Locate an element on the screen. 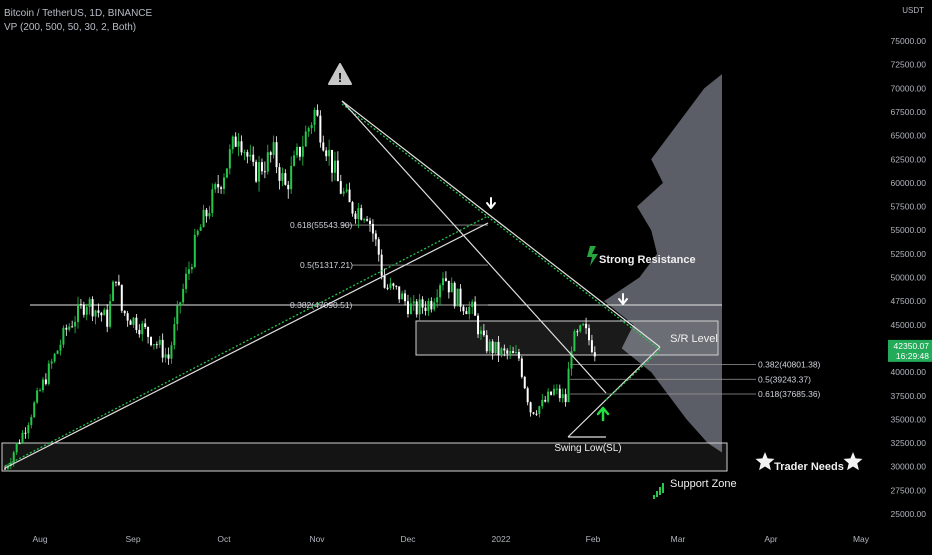 This screenshot has height=555, width=932. time-tick-label: Dec is located at coordinates (408, 539).